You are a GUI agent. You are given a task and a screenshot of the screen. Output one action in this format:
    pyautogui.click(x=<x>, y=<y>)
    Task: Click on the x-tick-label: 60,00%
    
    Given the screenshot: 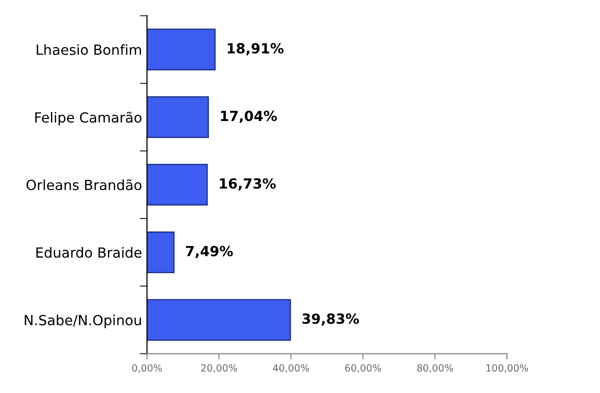 What is the action you would take?
    pyautogui.click(x=363, y=368)
    